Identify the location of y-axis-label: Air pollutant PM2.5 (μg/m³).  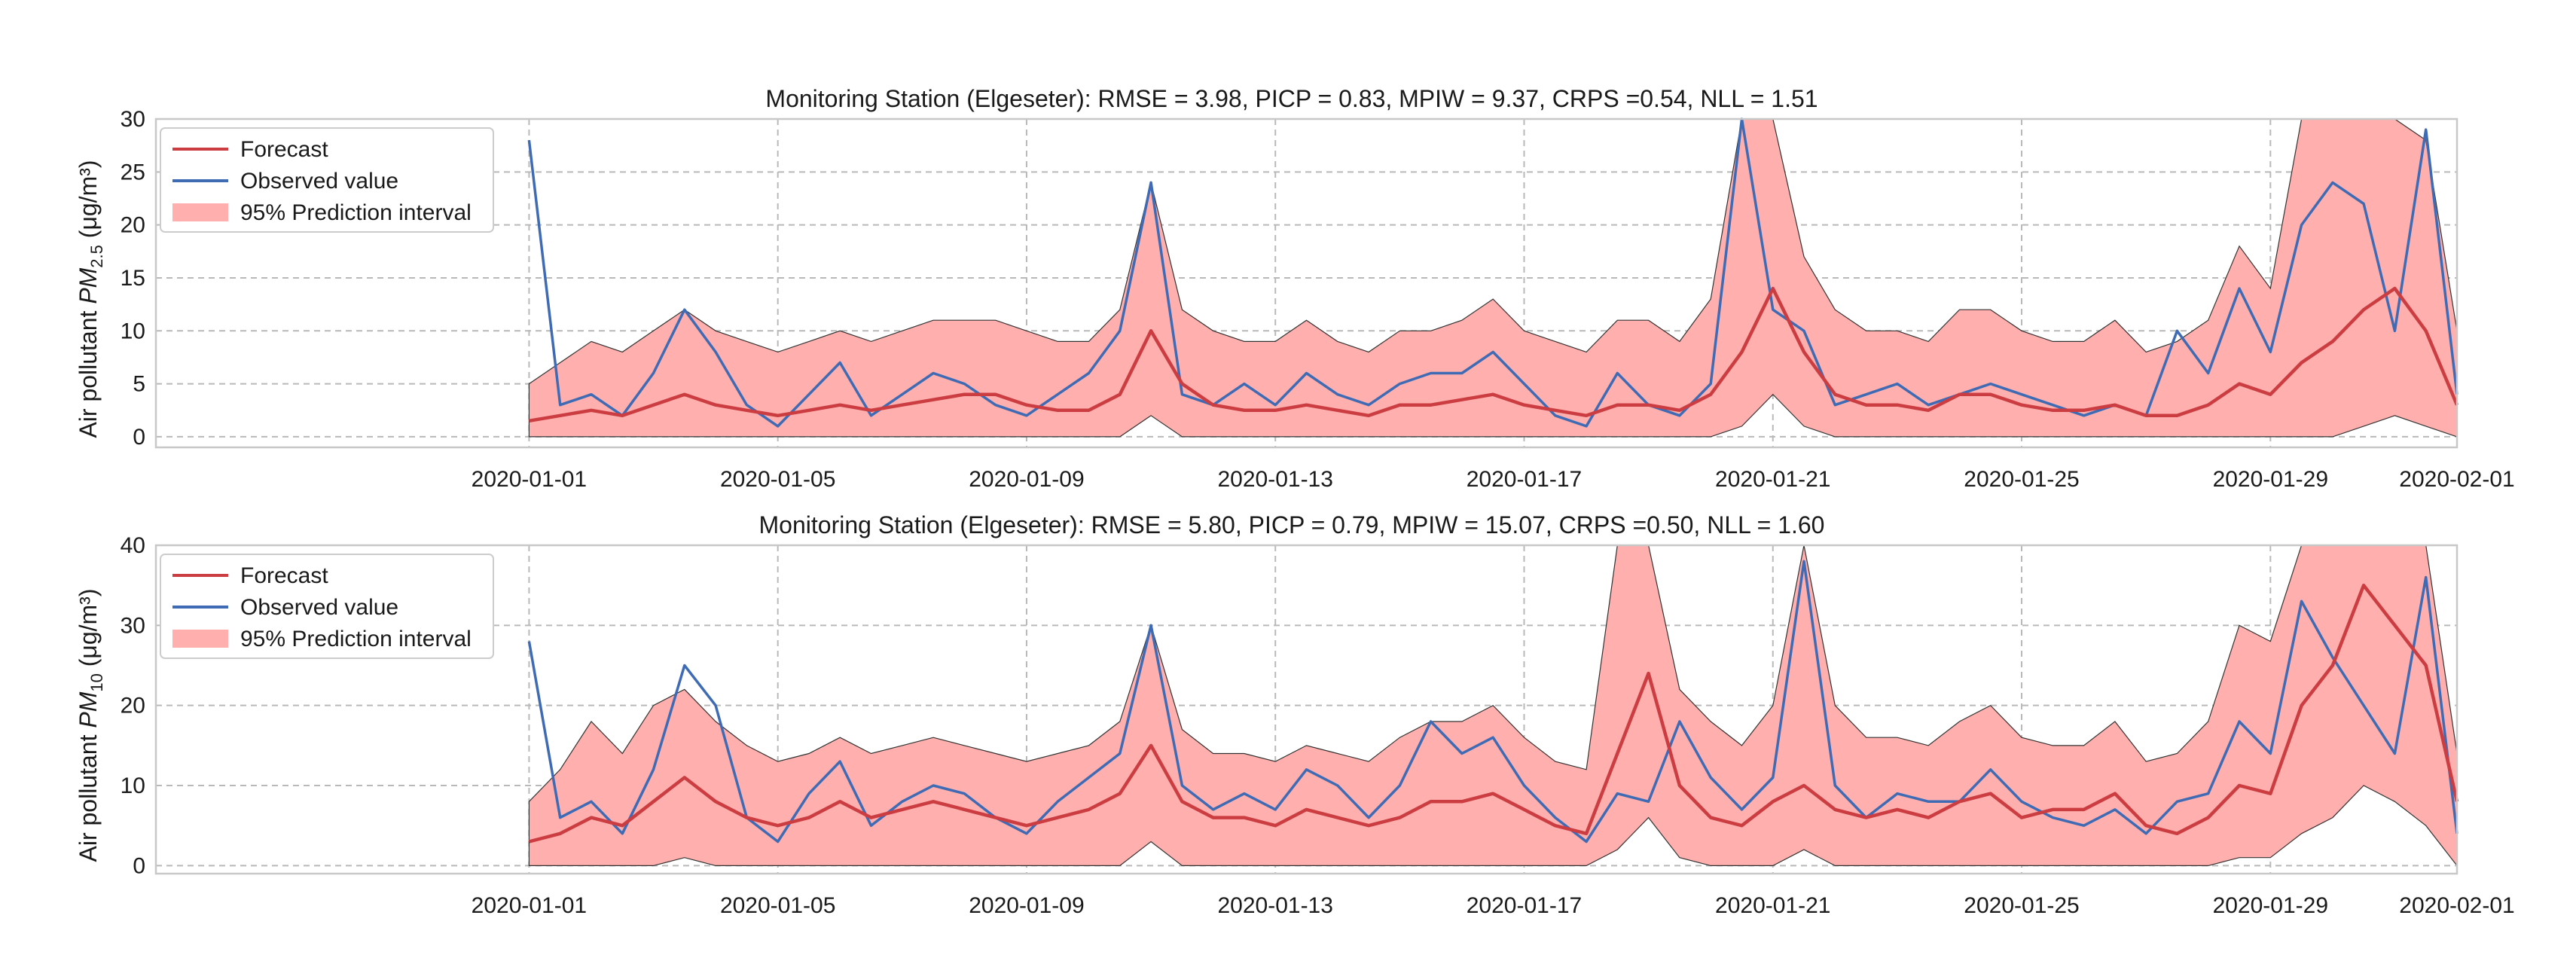
(91, 299).